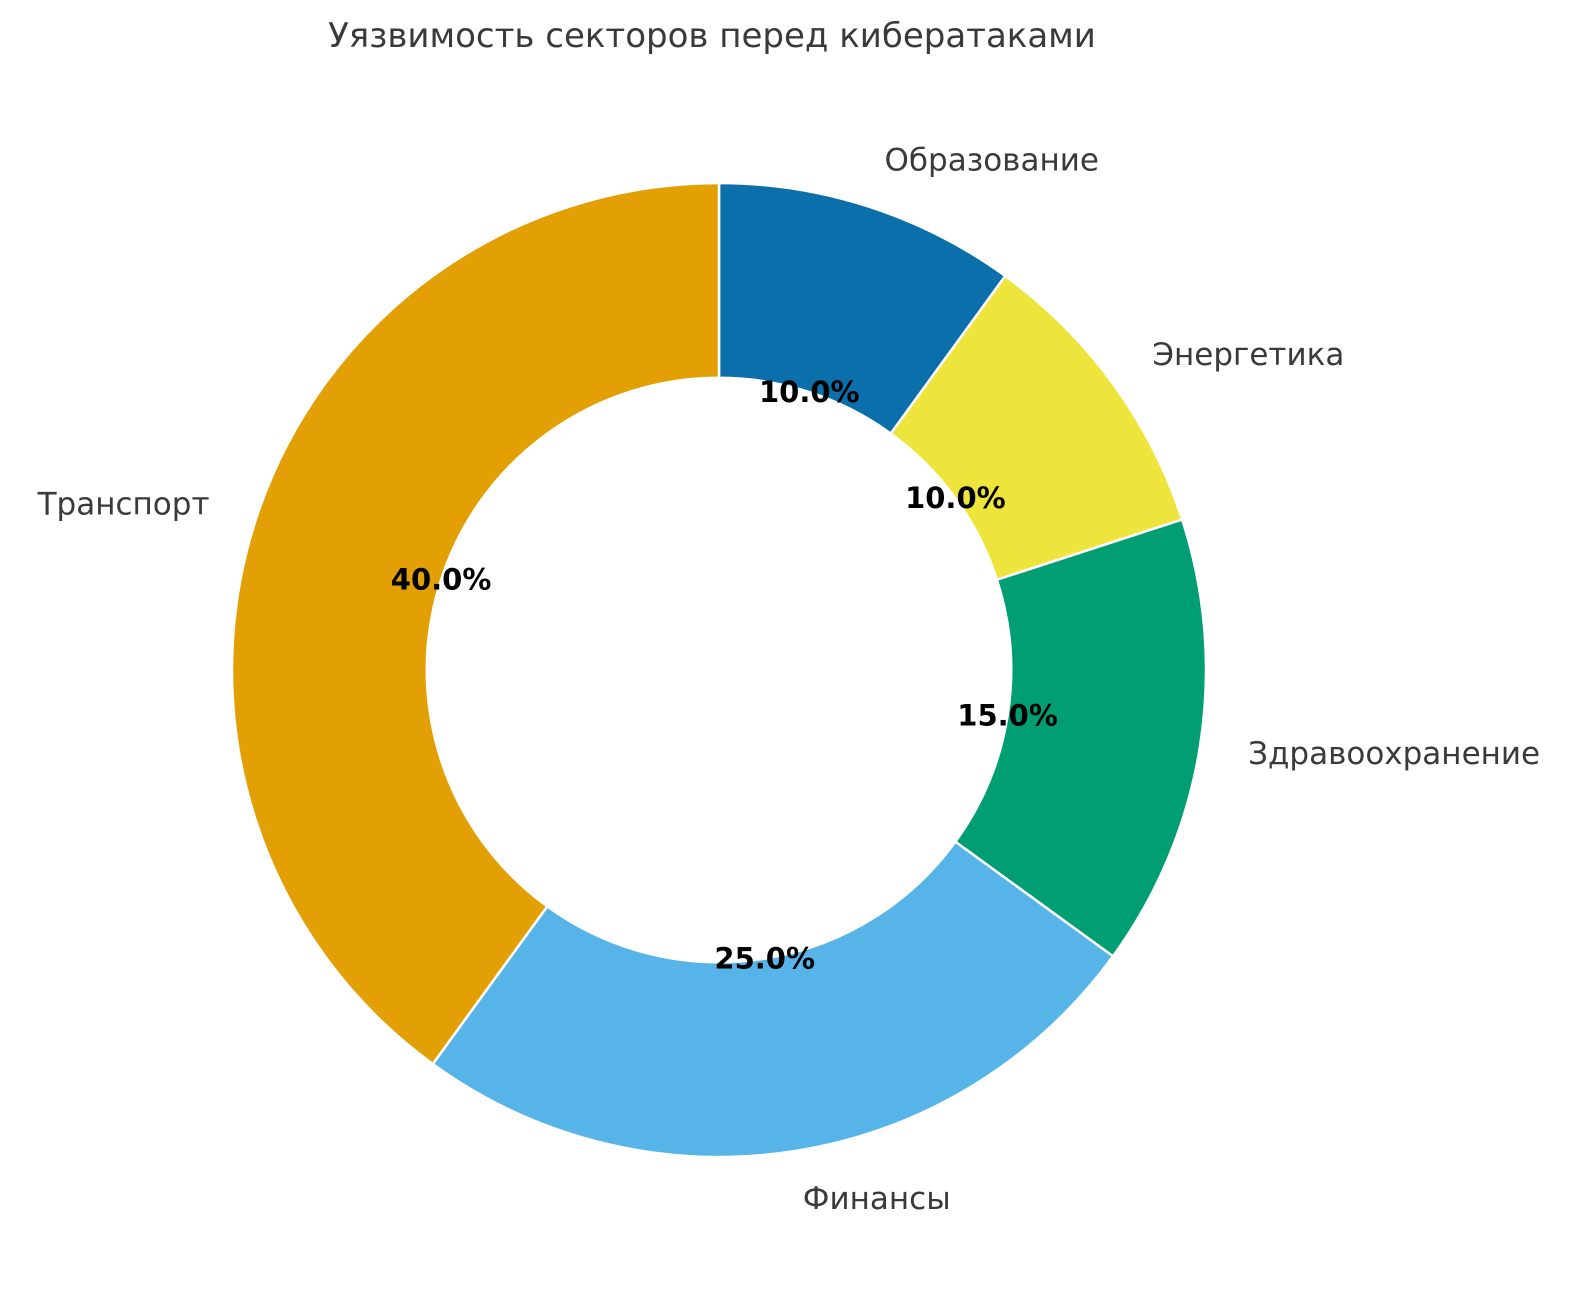  Describe the element at coordinates (1248, 355) in the screenshot. I see `pie-category-label-1: Энергетика` at that location.